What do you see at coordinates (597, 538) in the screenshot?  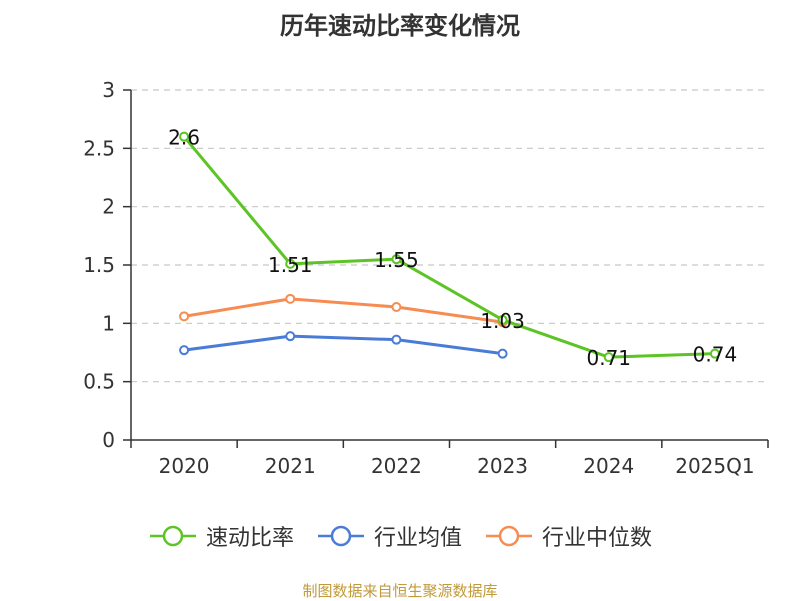 I see `legend-label-industry-median: 行业中位数` at bounding box center [597, 538].